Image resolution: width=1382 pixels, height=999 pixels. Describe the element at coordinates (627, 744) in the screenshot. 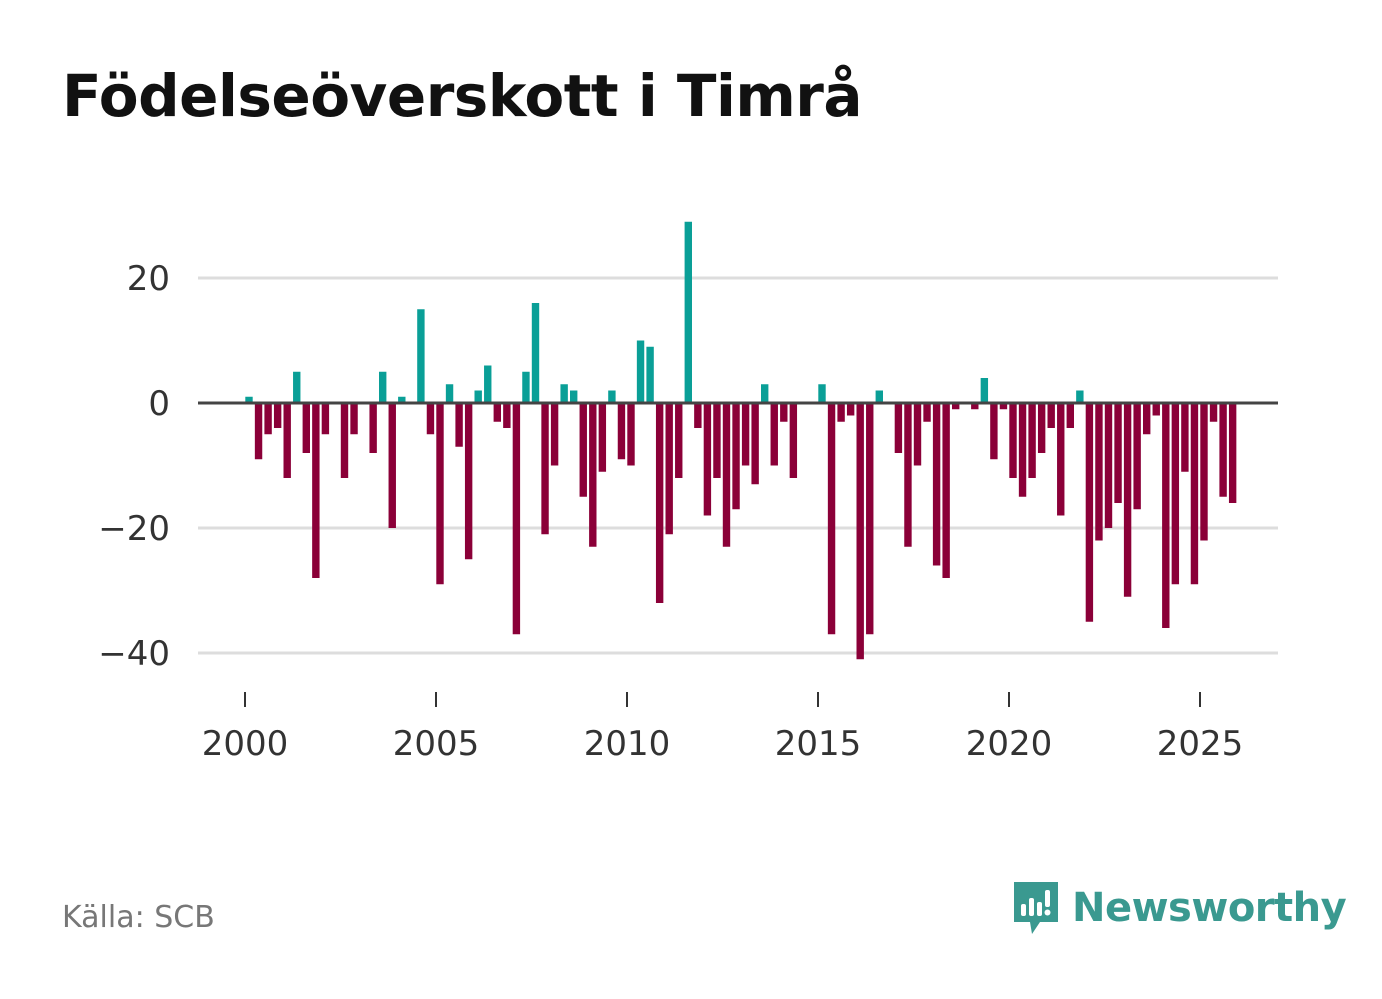

I see `x-tick-label: 2010` at that location.